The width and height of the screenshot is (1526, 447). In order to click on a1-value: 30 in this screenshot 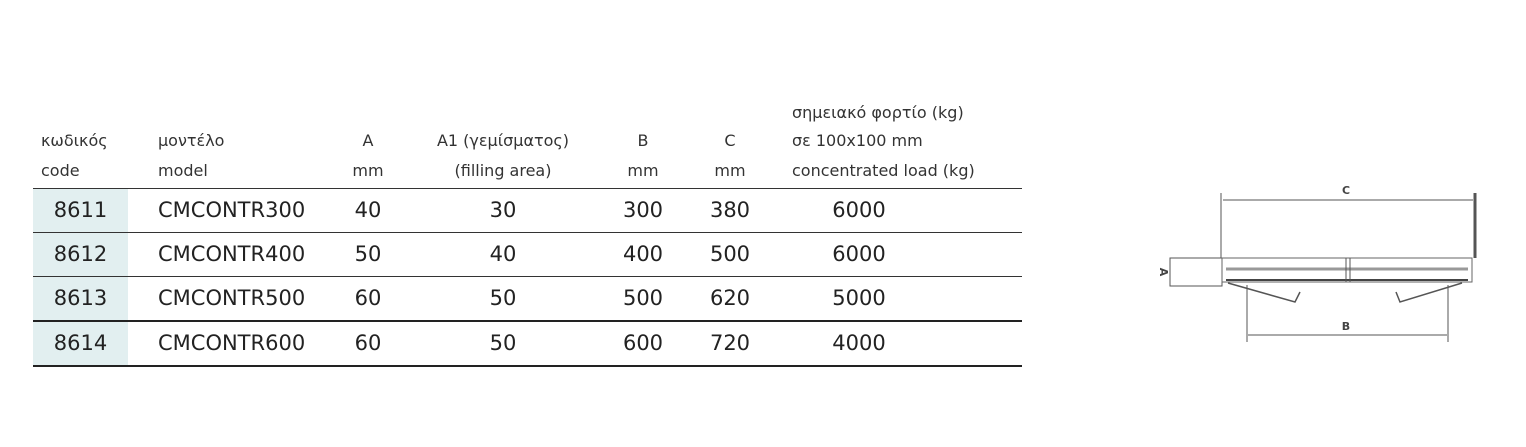, I will do `click(503, 210)`.